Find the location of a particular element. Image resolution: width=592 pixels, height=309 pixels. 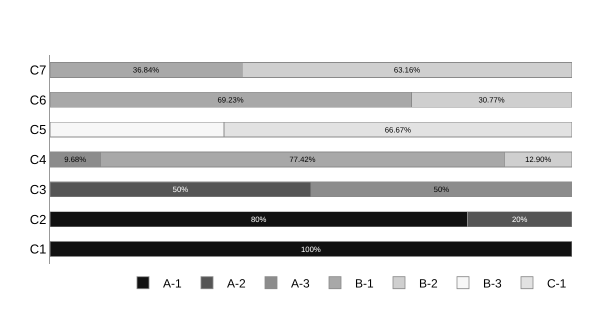

legend-label: B-3 is located at coordinates (492, 283).